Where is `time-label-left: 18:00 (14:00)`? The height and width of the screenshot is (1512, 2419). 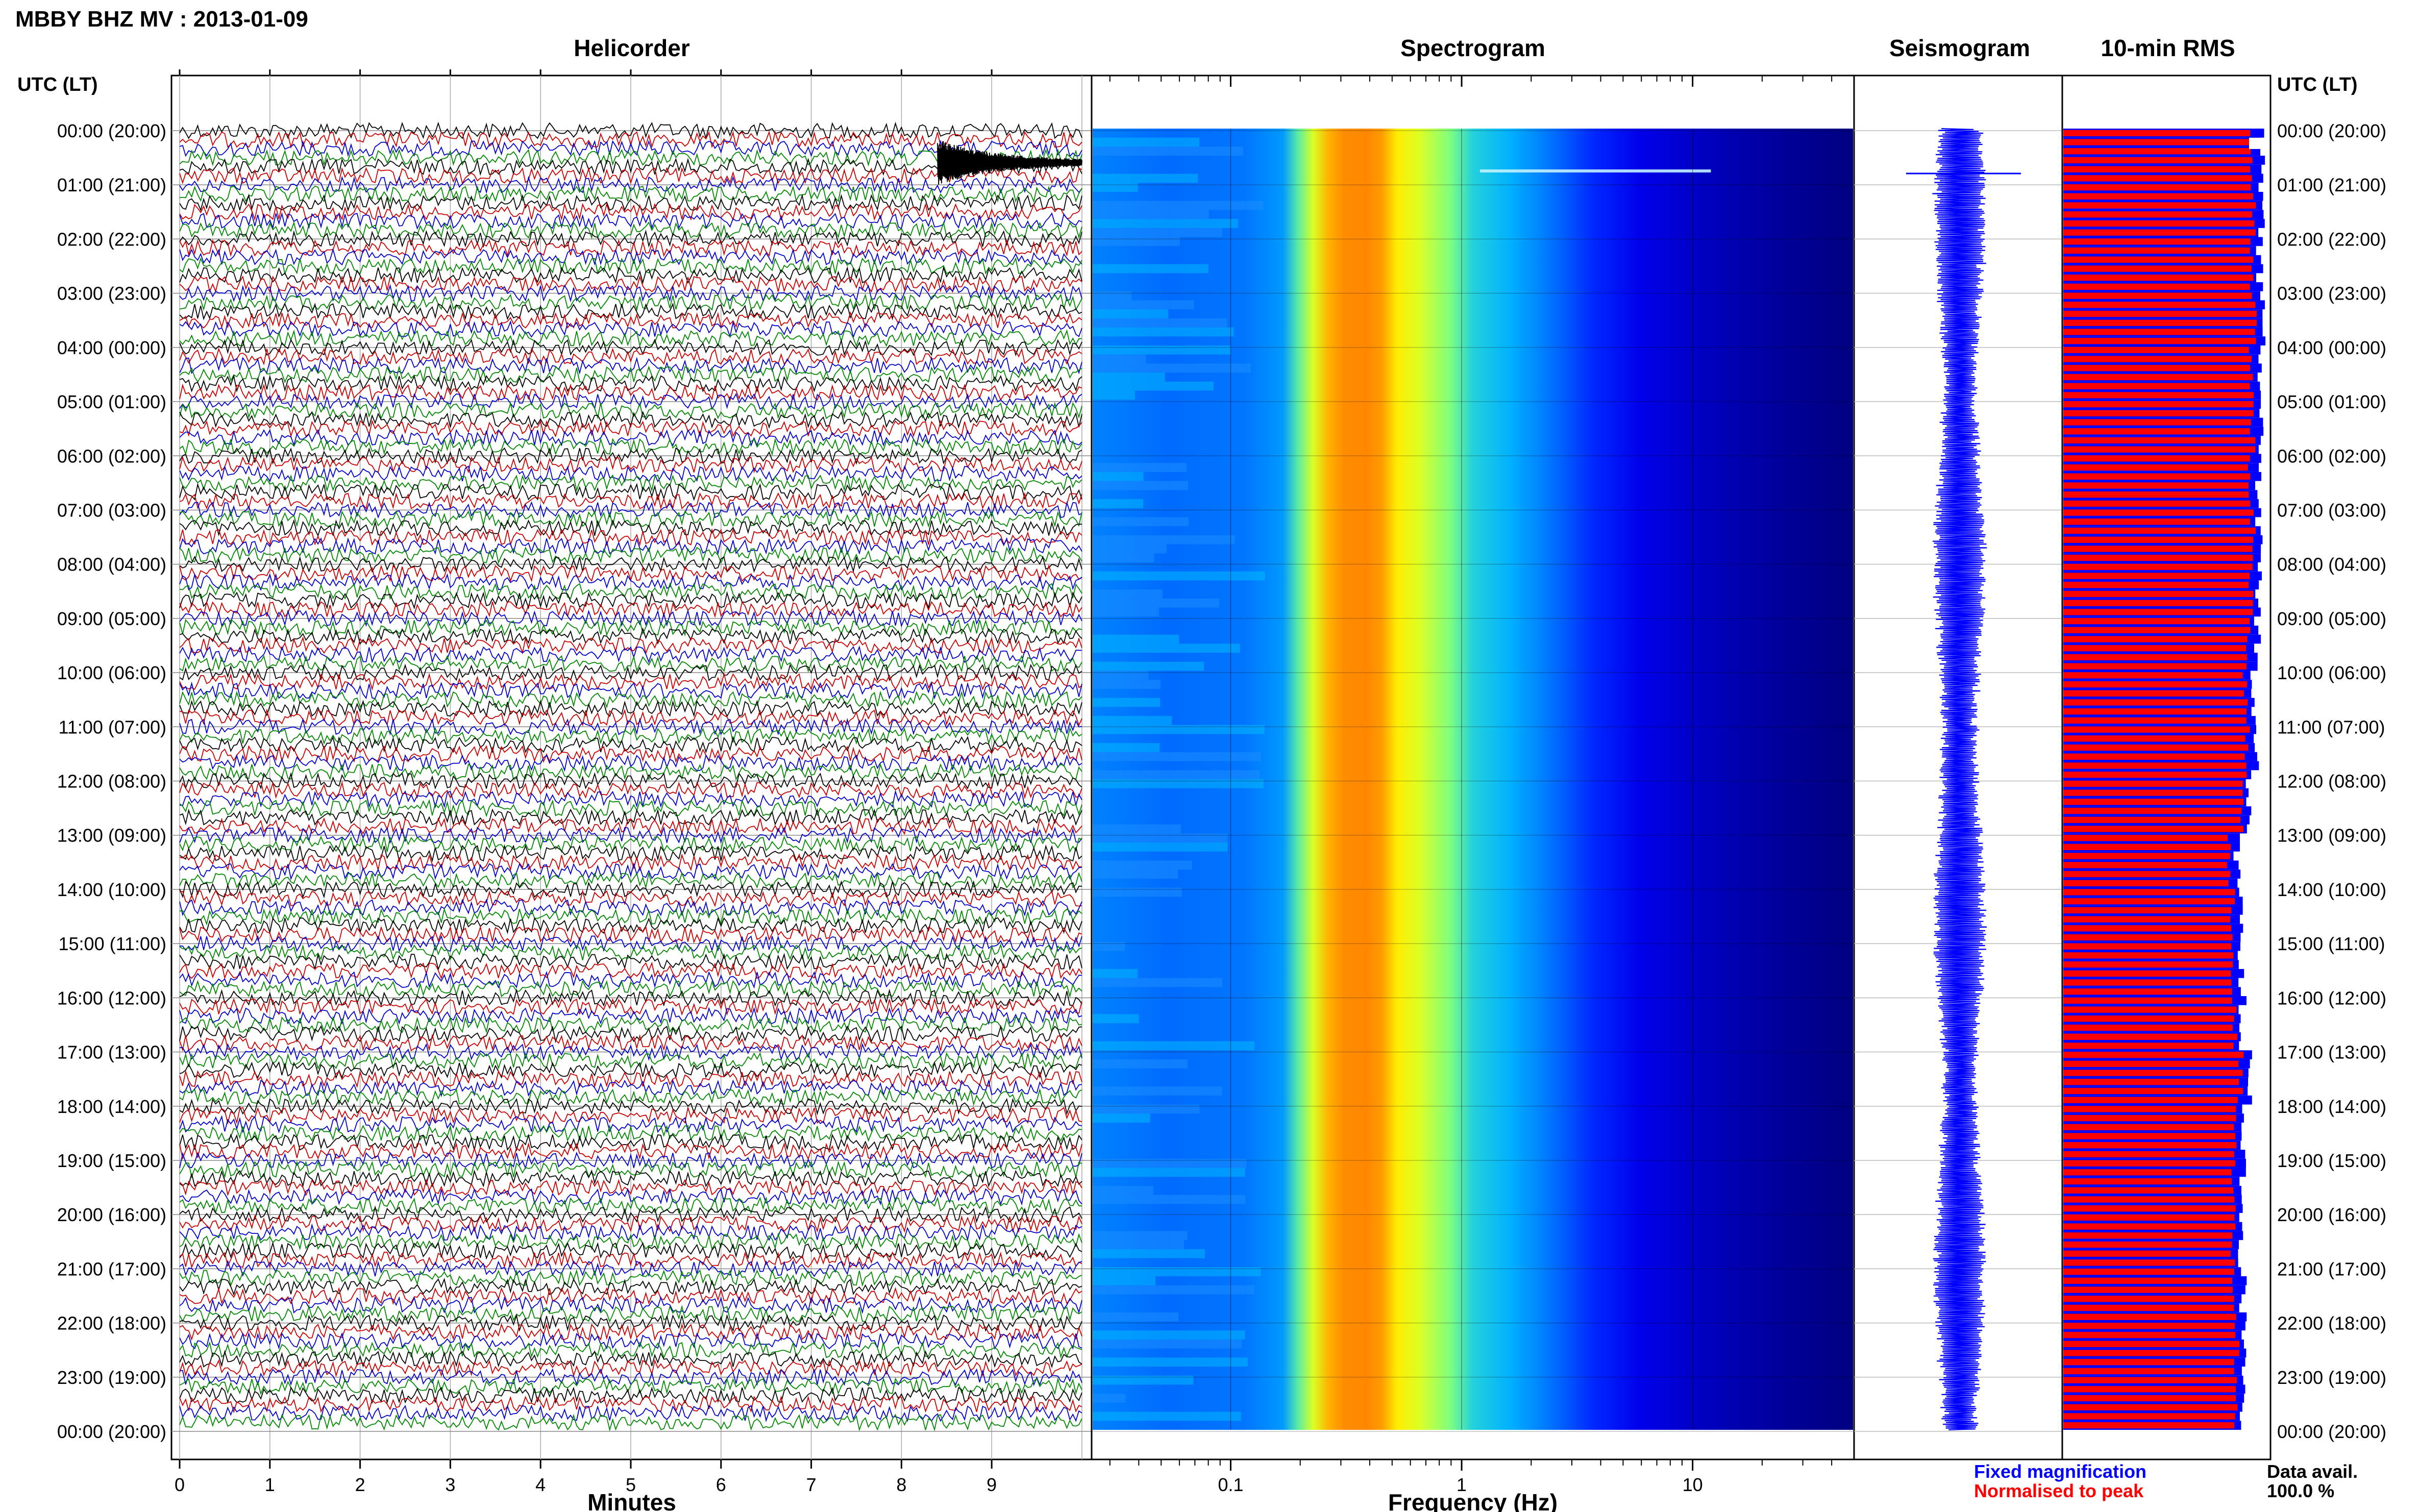 time-label-left: 18:00 (14:00) is located at coordinates (111, 1106).